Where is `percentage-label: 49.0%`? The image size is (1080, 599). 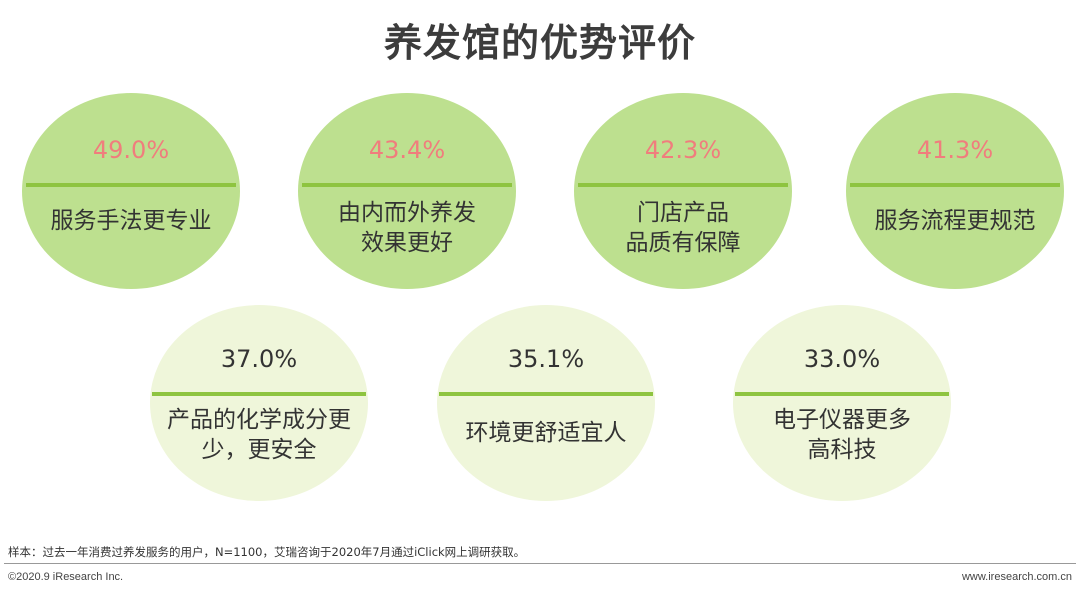 percentage-label: 49.0% is located at coordinates (131, 150).